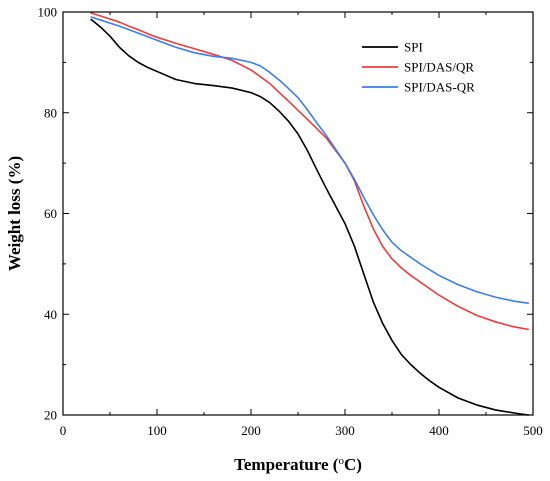 The width and height of the screenshot is (550, 481). Describe the element at coordinates (439, 87) in the screenshot. I see `legend-label-2: SPI/DAS-QR` at that location.